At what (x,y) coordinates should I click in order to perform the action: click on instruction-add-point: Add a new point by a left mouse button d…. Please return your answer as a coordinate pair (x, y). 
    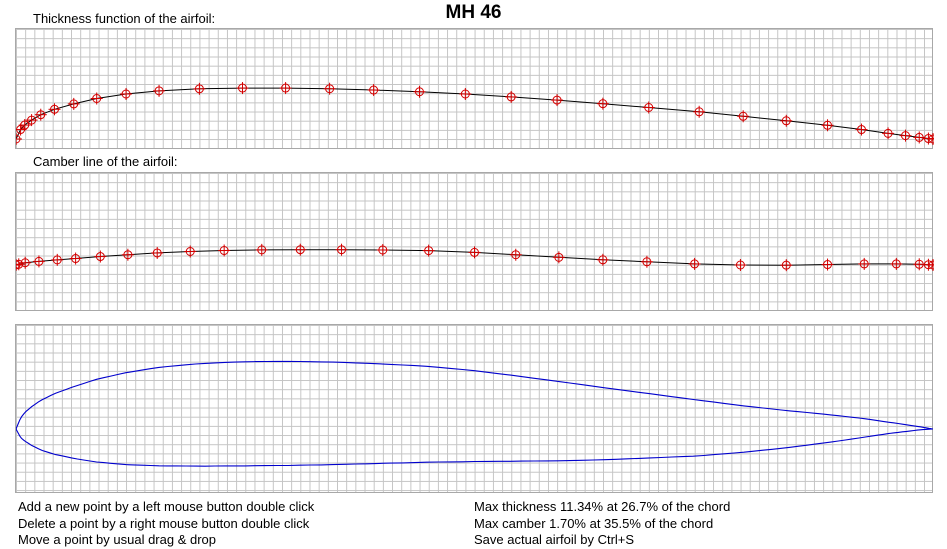
    Looking at the image, I should click on (166, 506).